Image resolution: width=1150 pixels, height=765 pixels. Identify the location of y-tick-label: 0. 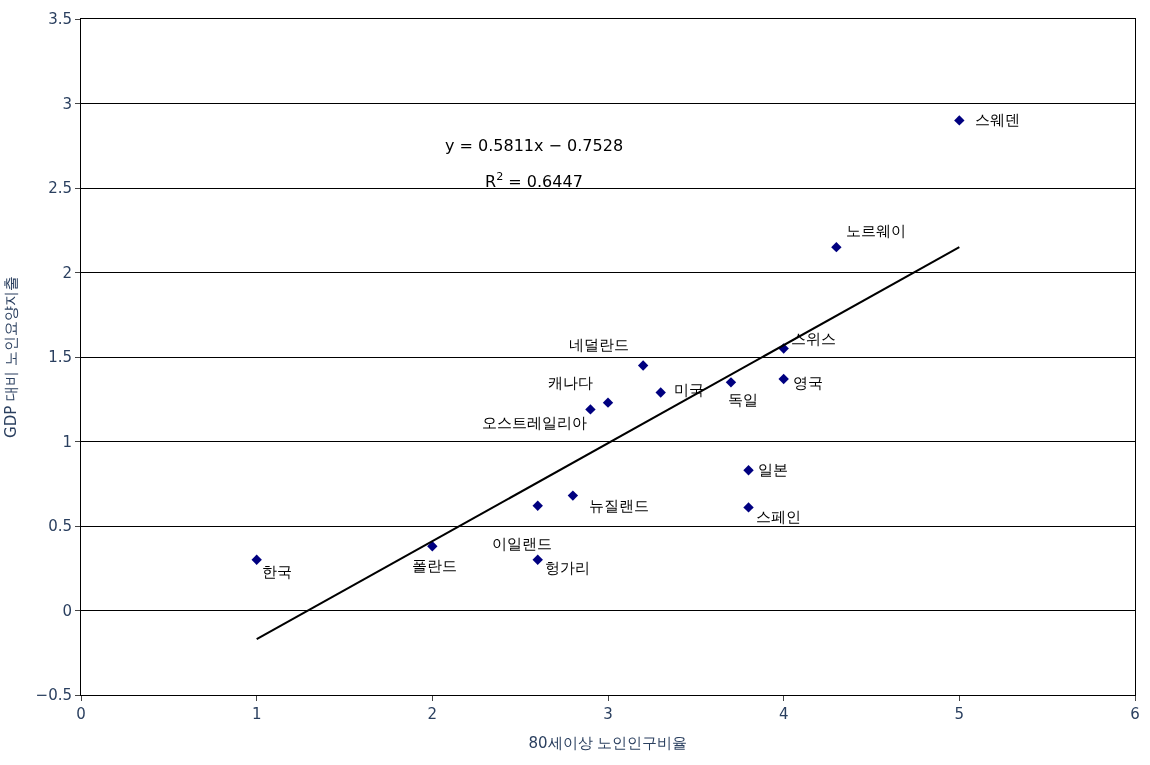
(67, 610).